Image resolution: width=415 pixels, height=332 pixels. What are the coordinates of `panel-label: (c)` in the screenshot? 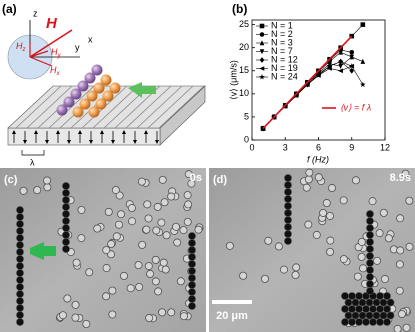 It's located at (11, 180).